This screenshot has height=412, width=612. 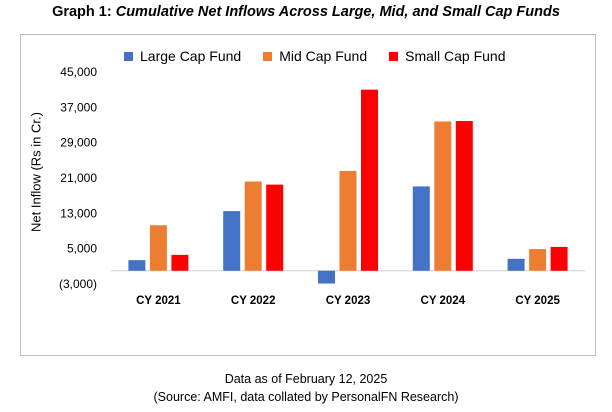 What do you see at coordinates (128, 56) in the screenshot?
I see `legend-swatch-large-cap` at bounding box center [128, 56].